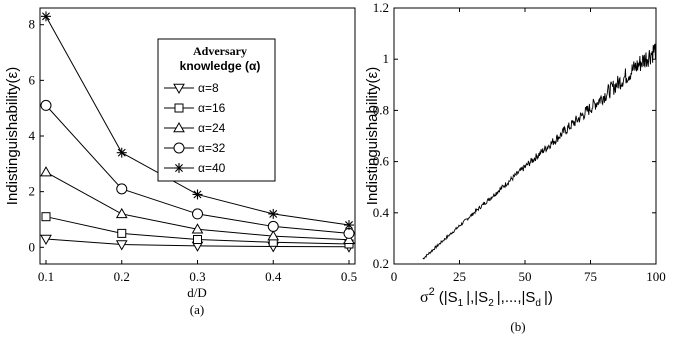  I want to click on x-label-mid1: |,|S, so click(477, 297).